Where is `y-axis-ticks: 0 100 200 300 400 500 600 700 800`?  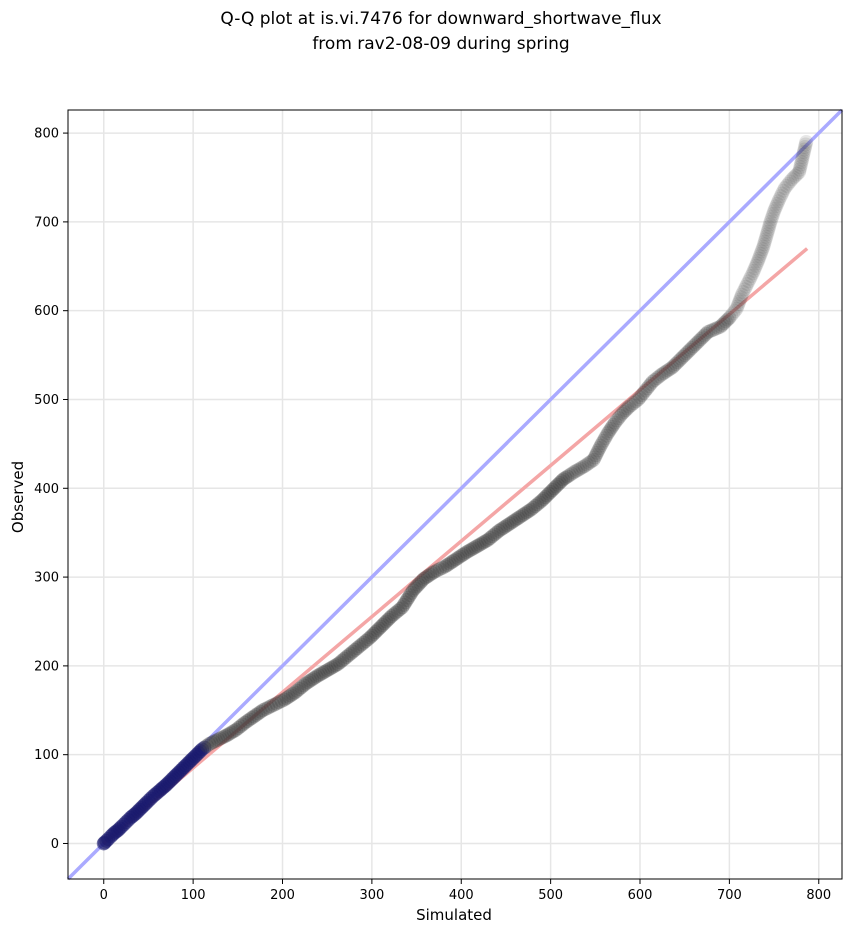 y-axis-ticks: 0 100 200 300 400 500 600 700 800 is located at coordinates (51, 489).